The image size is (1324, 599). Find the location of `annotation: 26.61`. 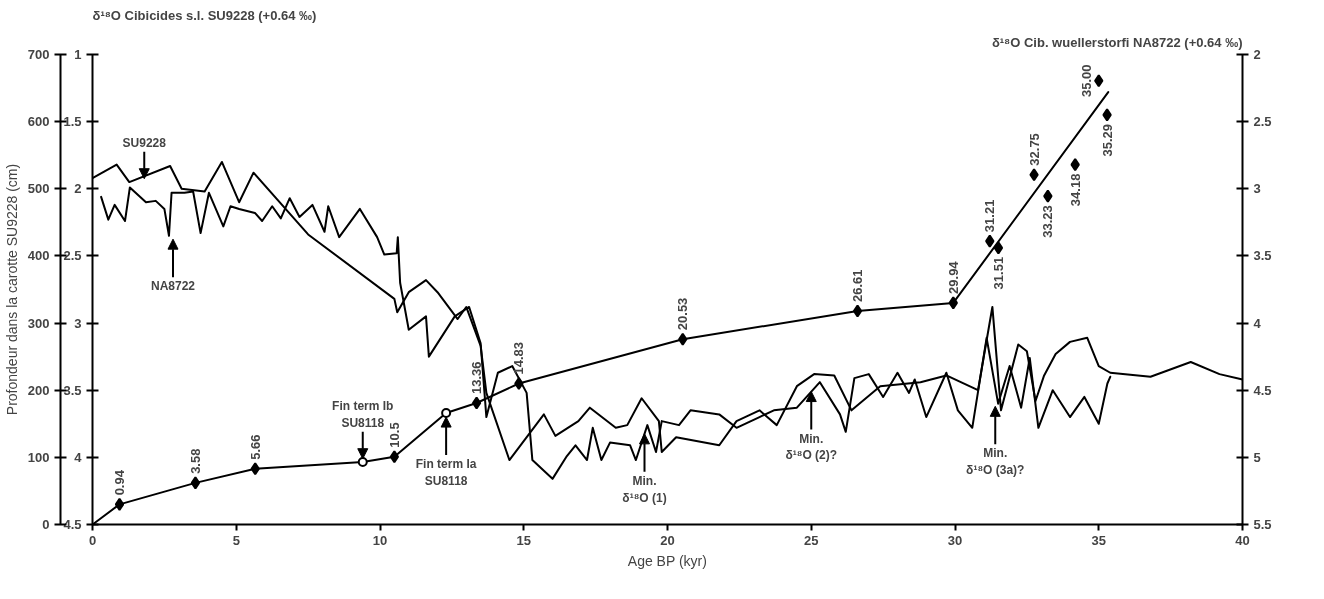

annotation: 26.61 is located at coordinates (858, 285).